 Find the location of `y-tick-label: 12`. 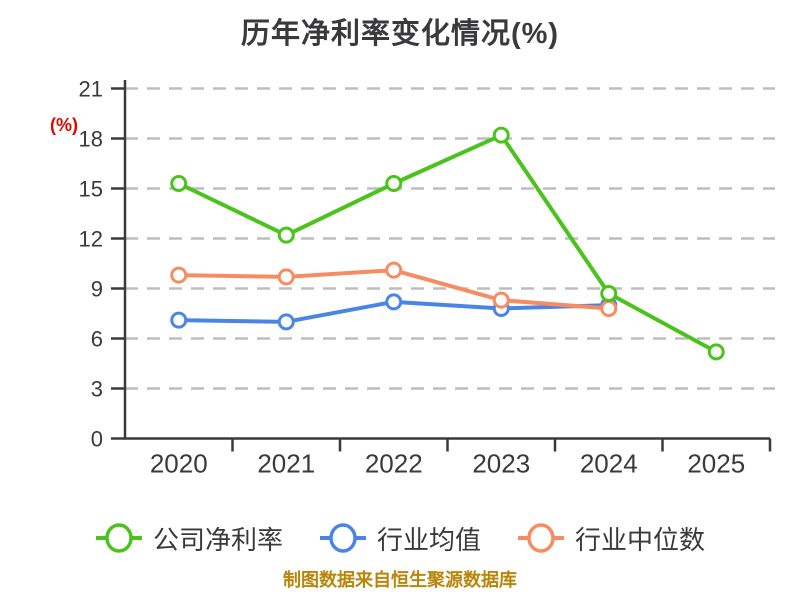

y-tick-label: 12 is located at coordinates (91, 239).